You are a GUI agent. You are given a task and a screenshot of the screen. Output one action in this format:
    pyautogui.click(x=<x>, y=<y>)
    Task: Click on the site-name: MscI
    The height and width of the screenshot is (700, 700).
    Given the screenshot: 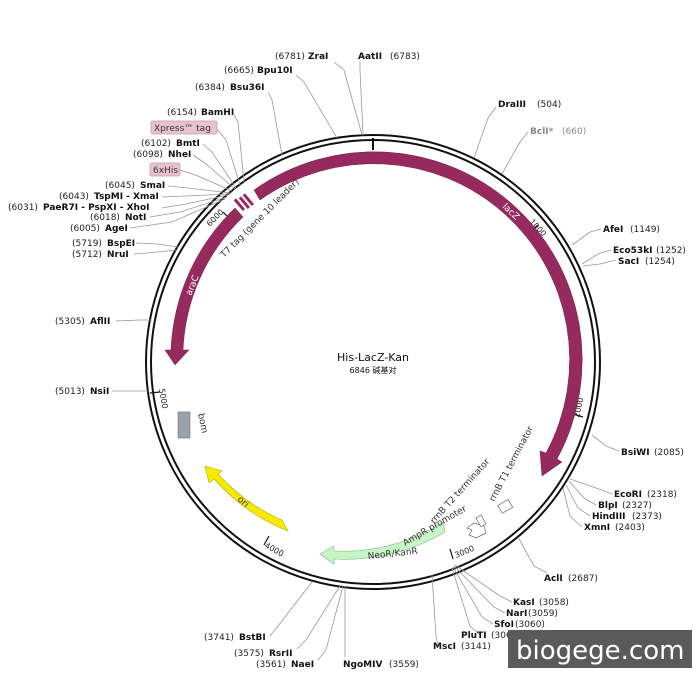 What is the action you would take?
    pyautogui.click(x=444, y=647)
    